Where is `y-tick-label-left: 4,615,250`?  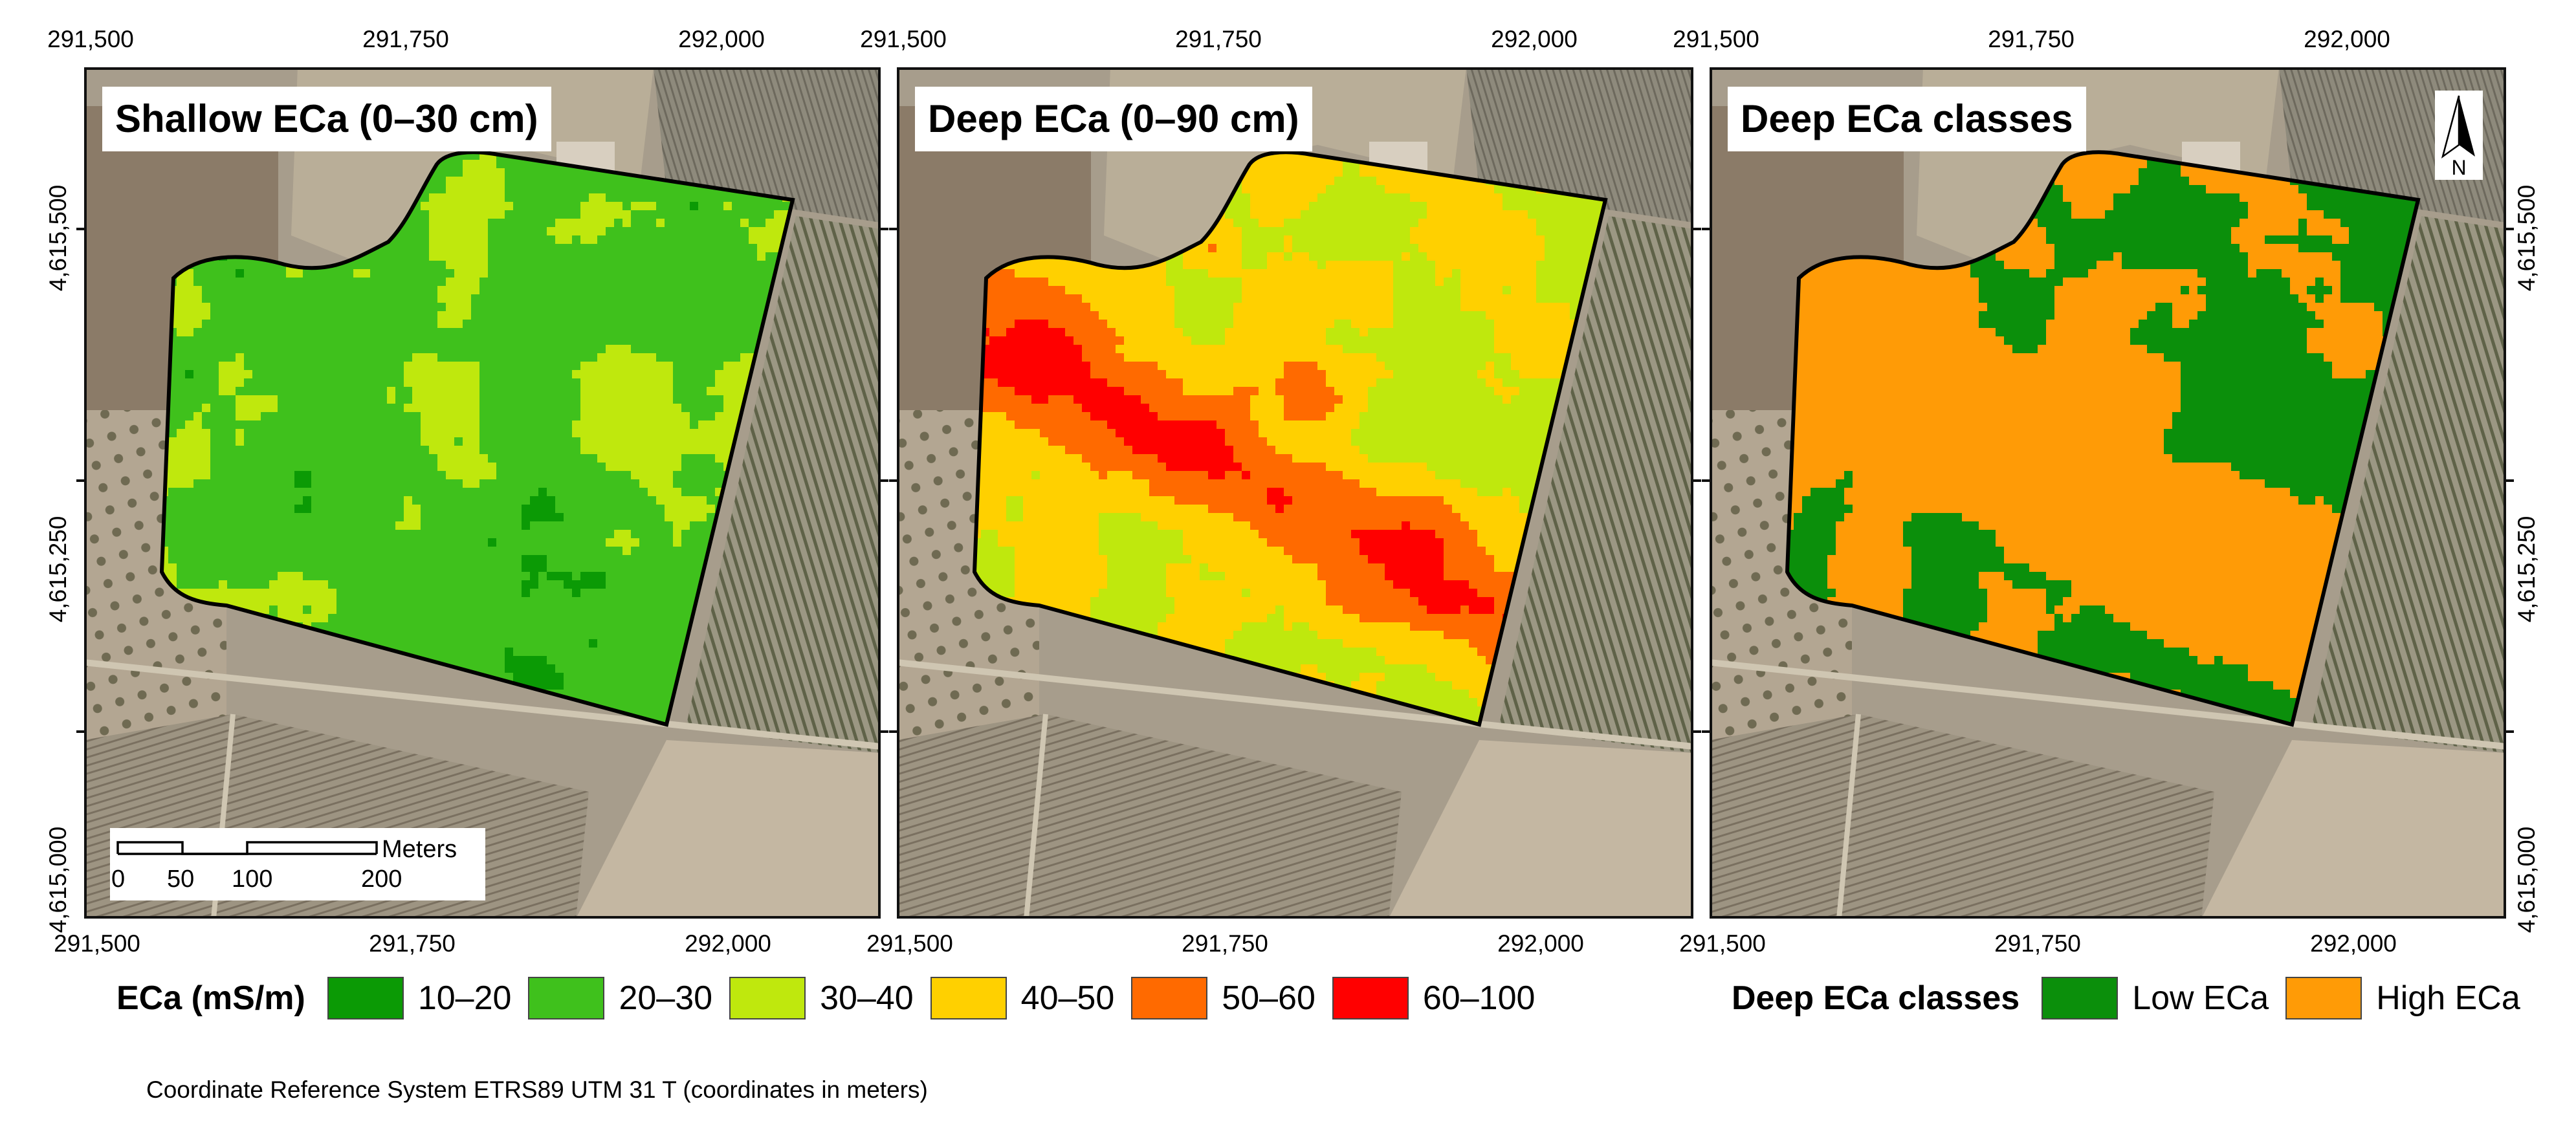
y-tick-label-left: 4,615,250 is located at coordinates (58, 570).